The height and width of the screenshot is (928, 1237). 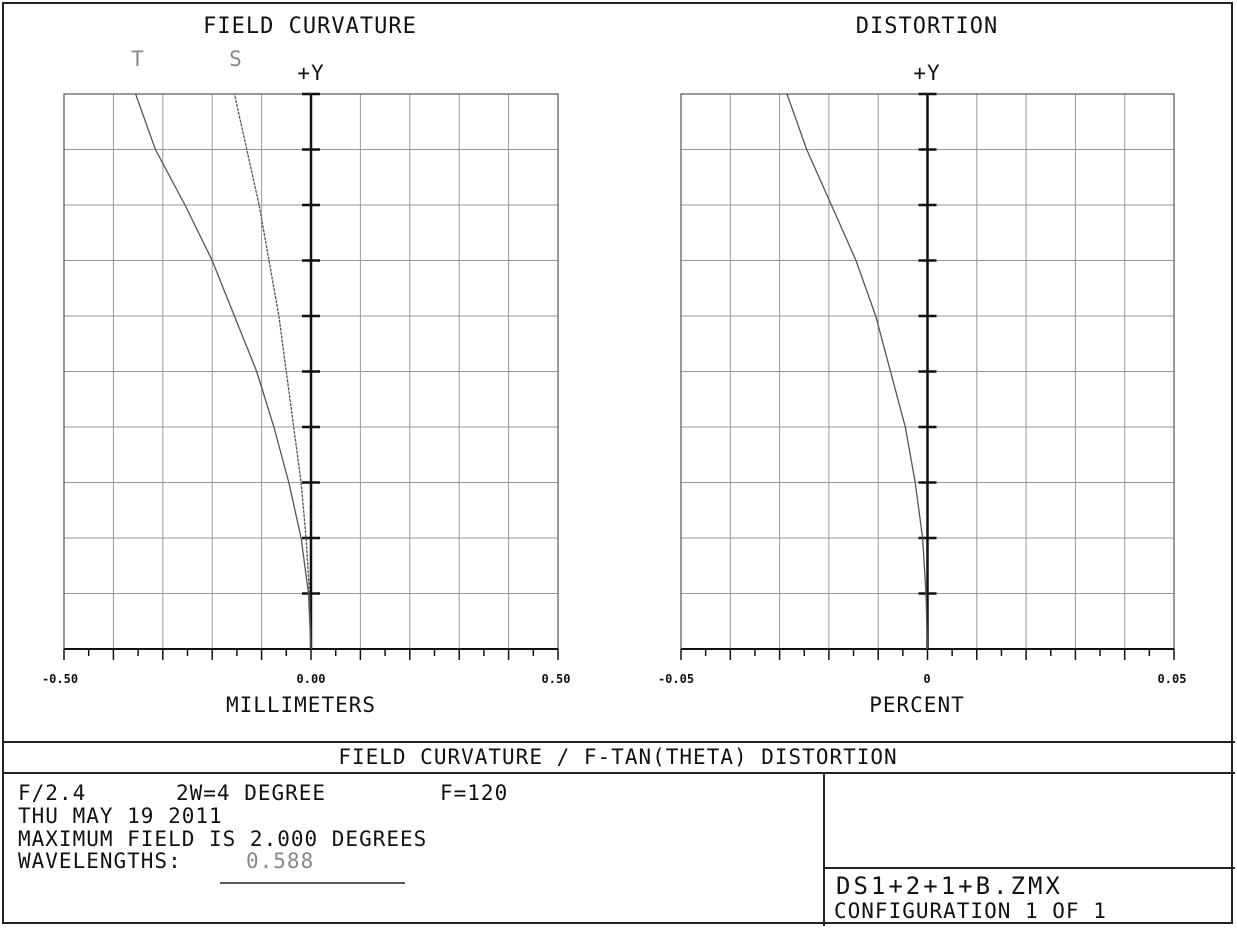 What do you see at coordinates (52, 793) in the screenshot?
I see `f-number: F/2.4` at bounding box center [52, 793].